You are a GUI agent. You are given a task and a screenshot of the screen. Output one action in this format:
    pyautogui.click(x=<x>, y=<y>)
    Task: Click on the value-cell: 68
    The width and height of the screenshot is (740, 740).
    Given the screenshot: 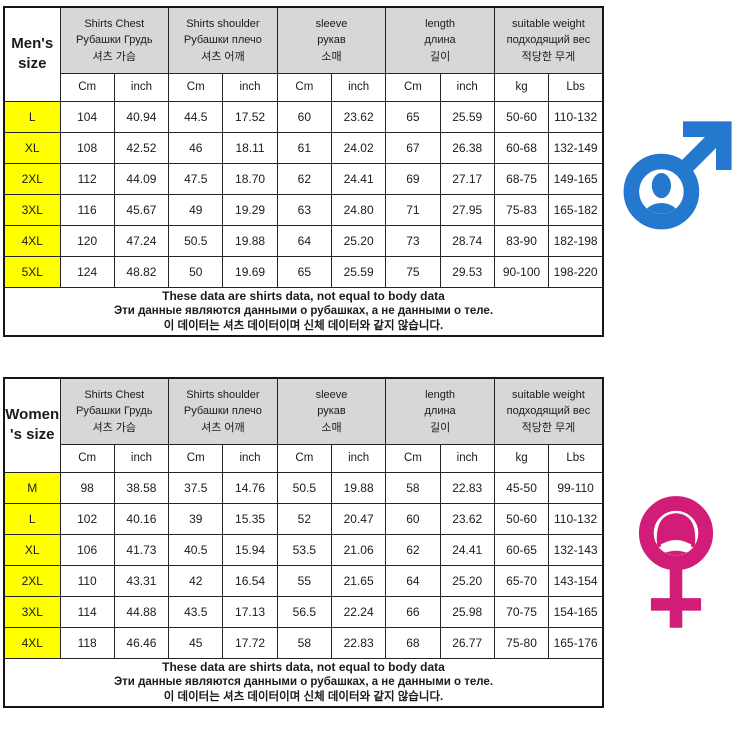 What is the action you would take?
    pyautogui.click(x=413, y=642)
    